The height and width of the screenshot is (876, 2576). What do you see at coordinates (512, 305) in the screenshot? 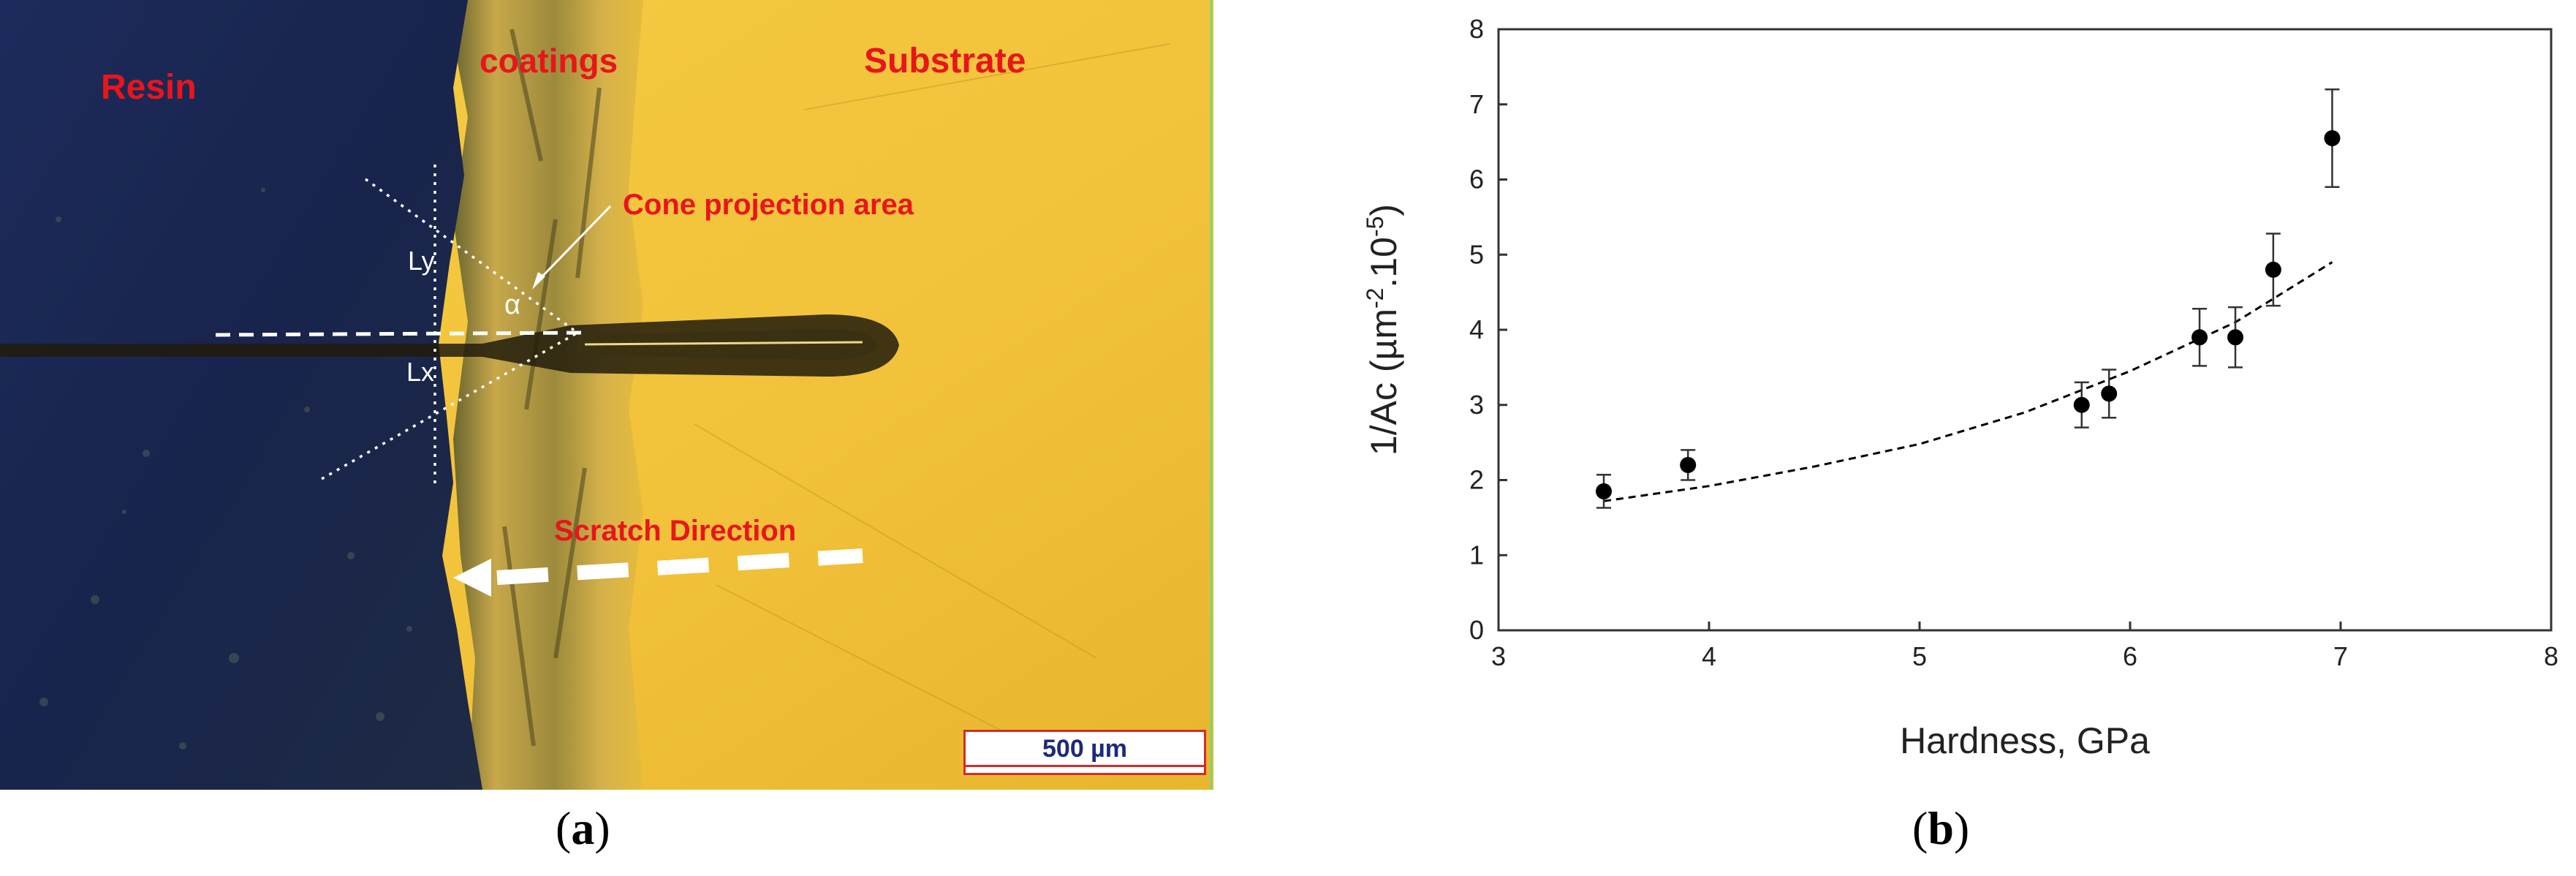
I see `alpha-label: α` at bounding box center [512, 305].